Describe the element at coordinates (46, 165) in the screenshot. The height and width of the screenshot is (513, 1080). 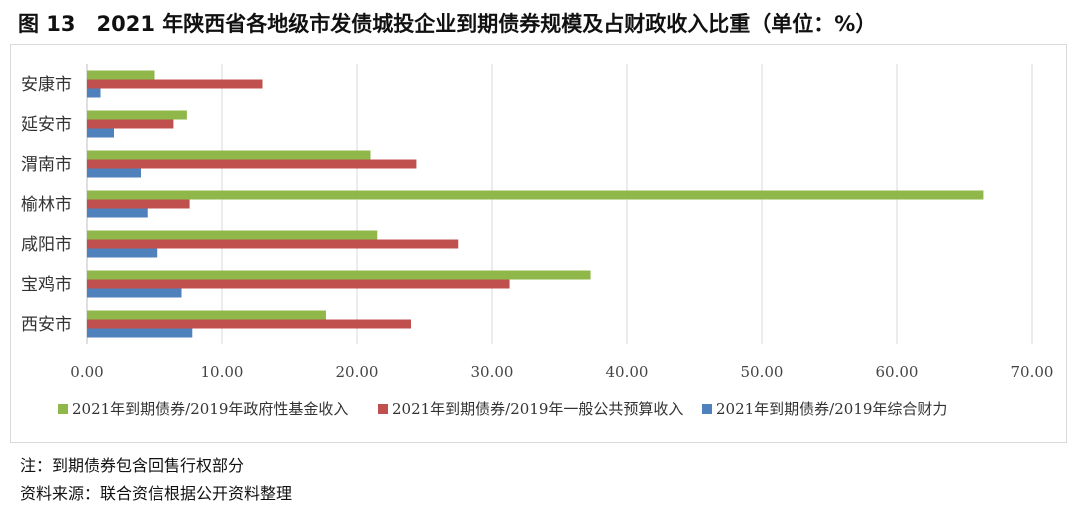
I see `y-category-label: 渭南市` at that location.